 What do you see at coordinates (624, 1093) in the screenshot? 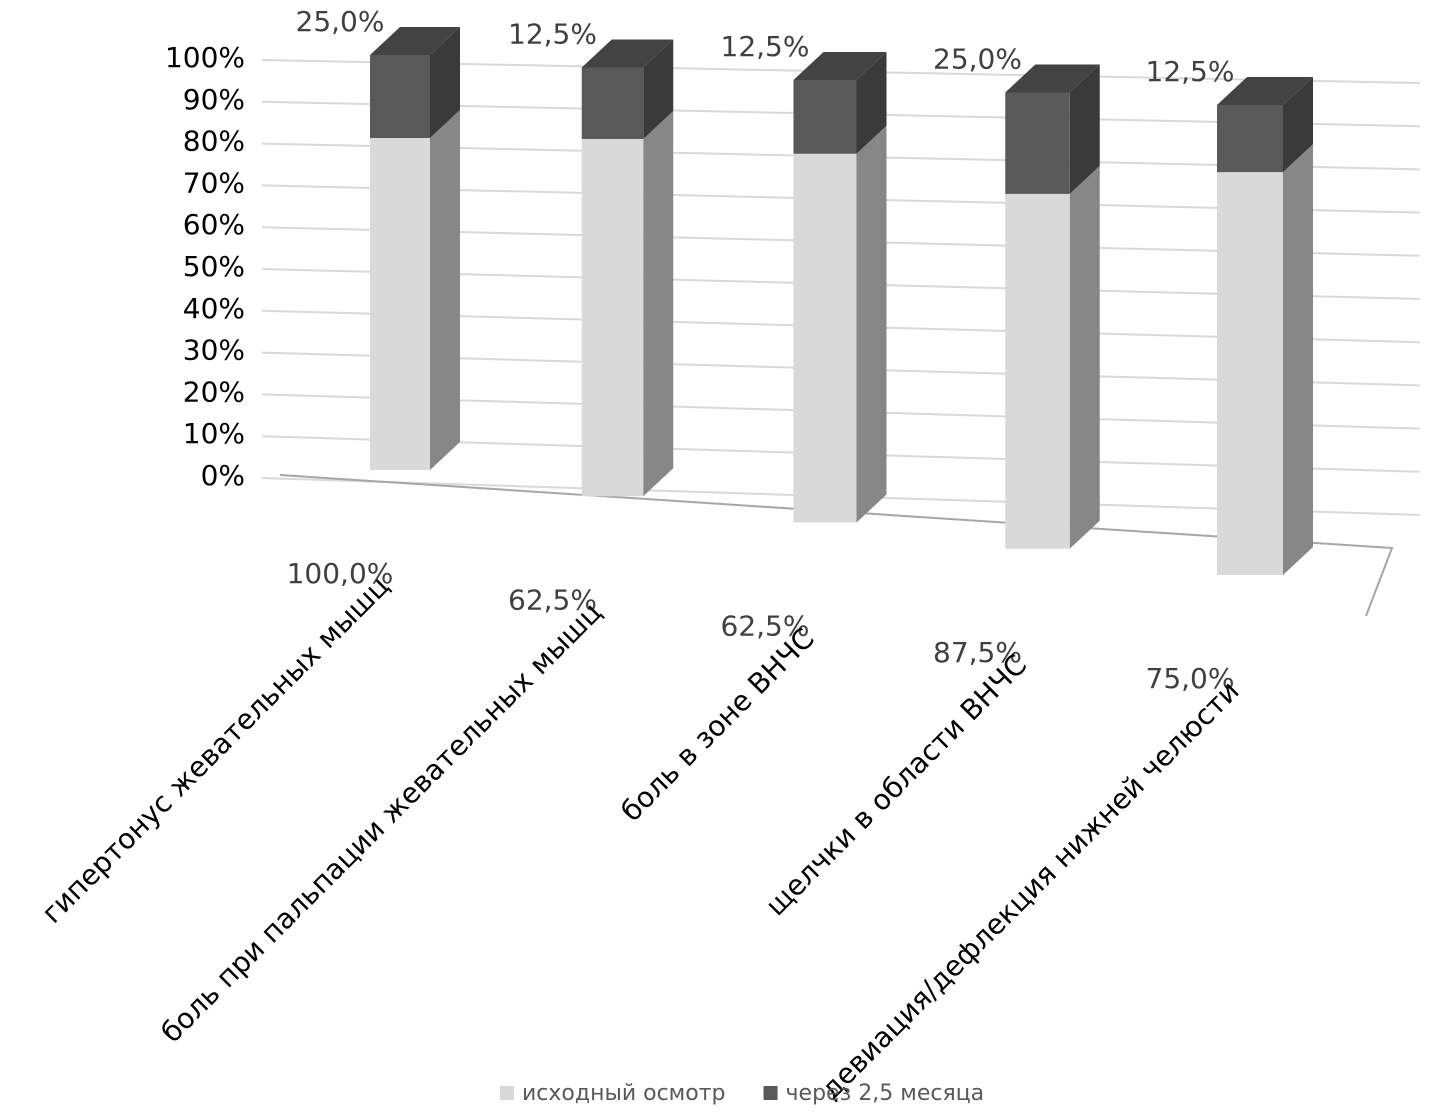
I see `legend-label: исходный осмотр` at bounding box center [624, 1093].